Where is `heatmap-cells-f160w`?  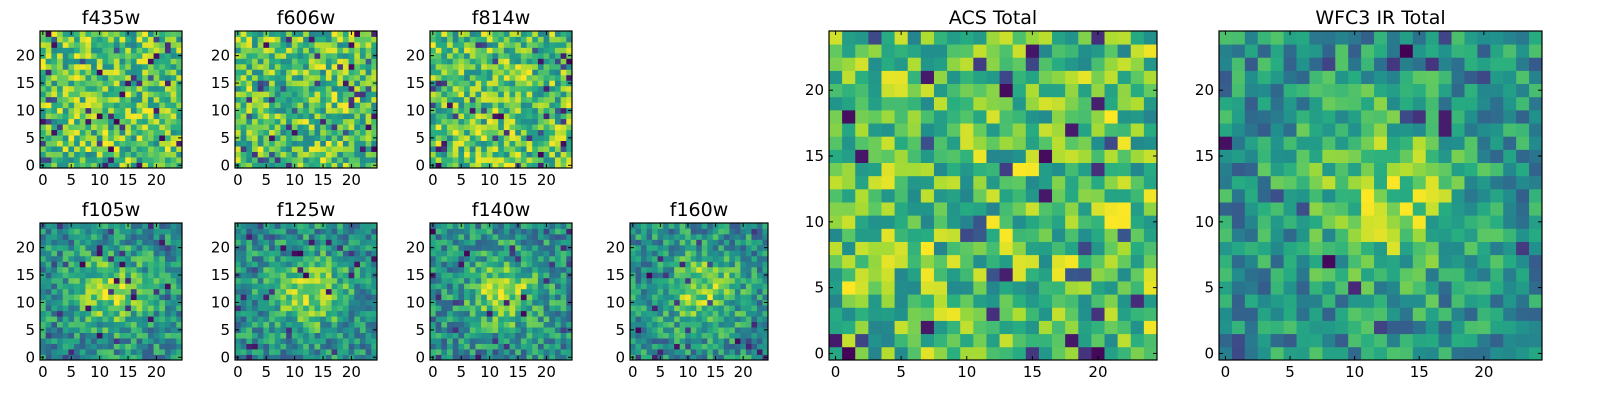 heatmap-cells-f160w is located at coordinates (699, 292).